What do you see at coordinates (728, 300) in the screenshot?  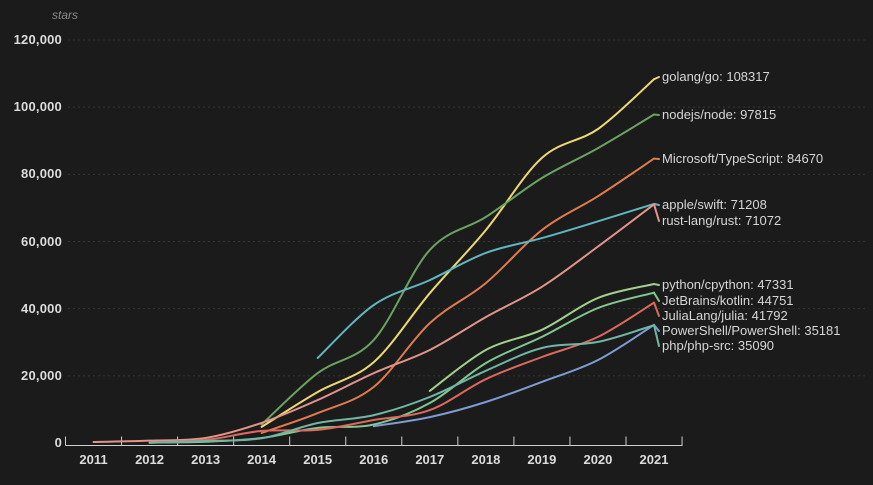 I see `series-label-jetbrains-kotlin: JetBrains/kotlin: 44751` at bounding box center [728, 300].